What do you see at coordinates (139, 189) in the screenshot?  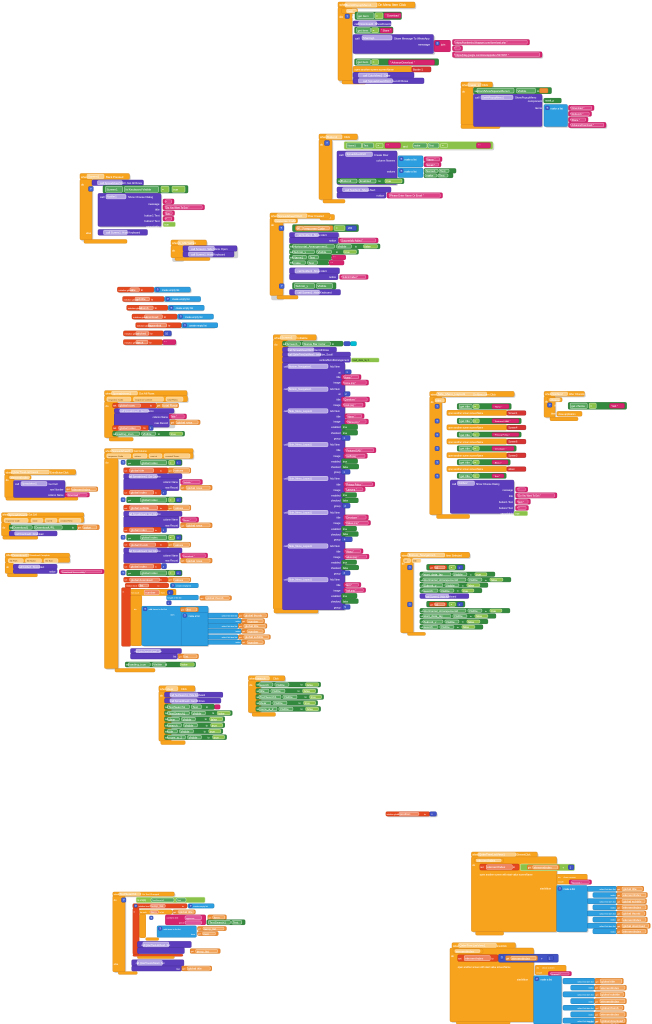 I see `svg-text: Is Keyboard Visible` at bounding box center [139, 189].